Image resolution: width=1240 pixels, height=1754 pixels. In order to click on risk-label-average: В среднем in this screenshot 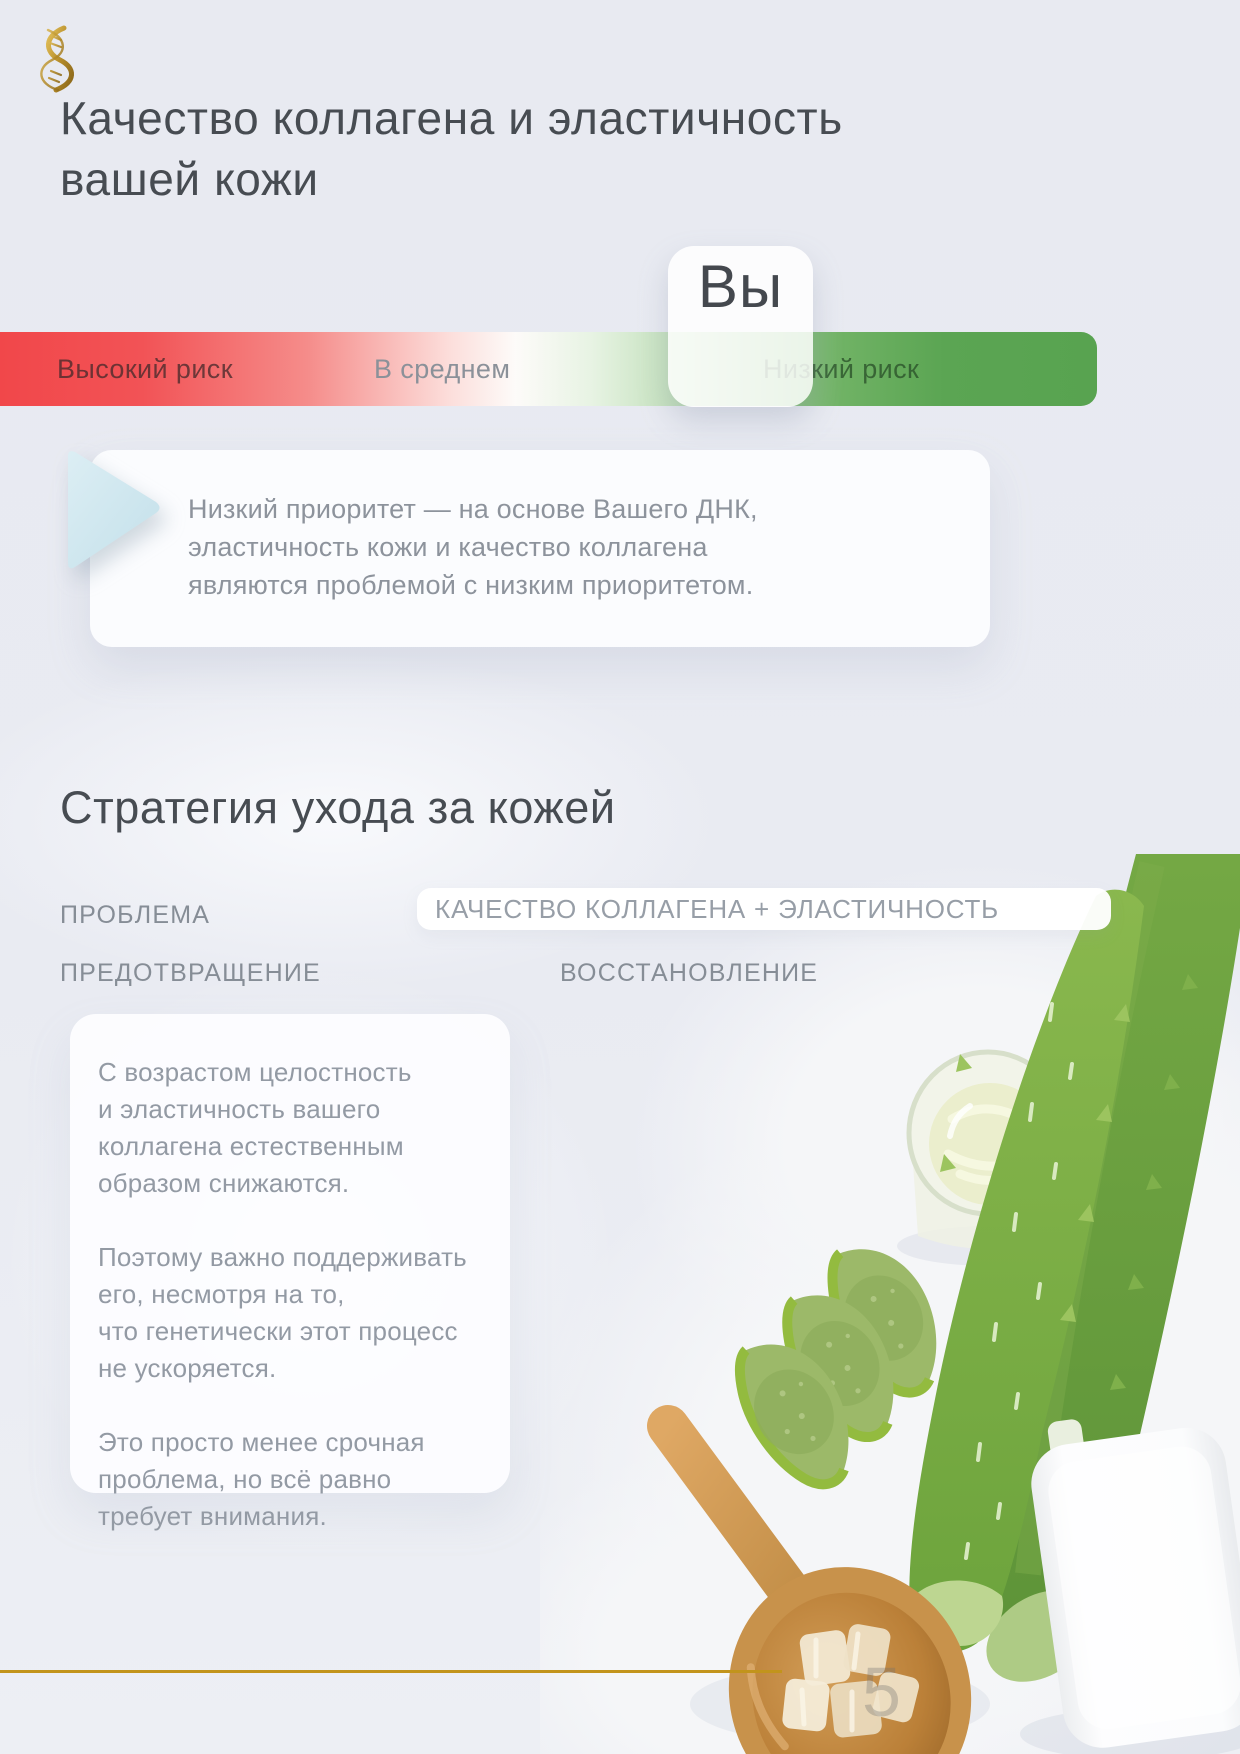, I will do `click(442, 368)`.